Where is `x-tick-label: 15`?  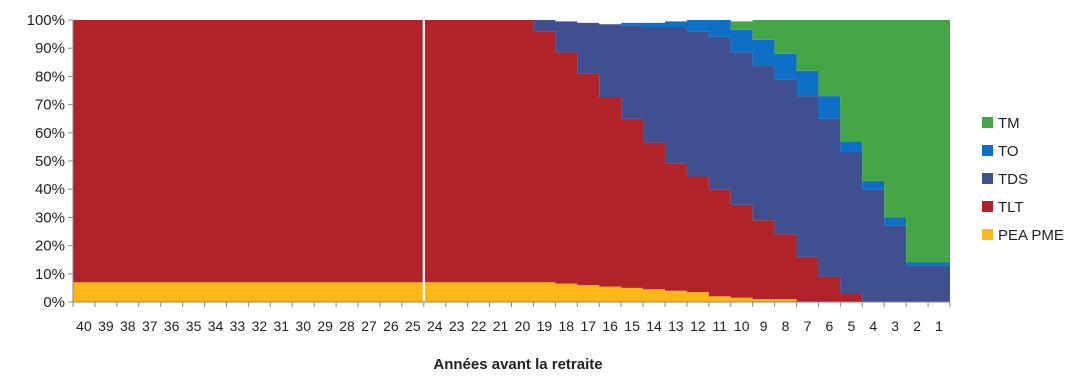 x-tick-label: 15 is located at coordinates (632, 326).